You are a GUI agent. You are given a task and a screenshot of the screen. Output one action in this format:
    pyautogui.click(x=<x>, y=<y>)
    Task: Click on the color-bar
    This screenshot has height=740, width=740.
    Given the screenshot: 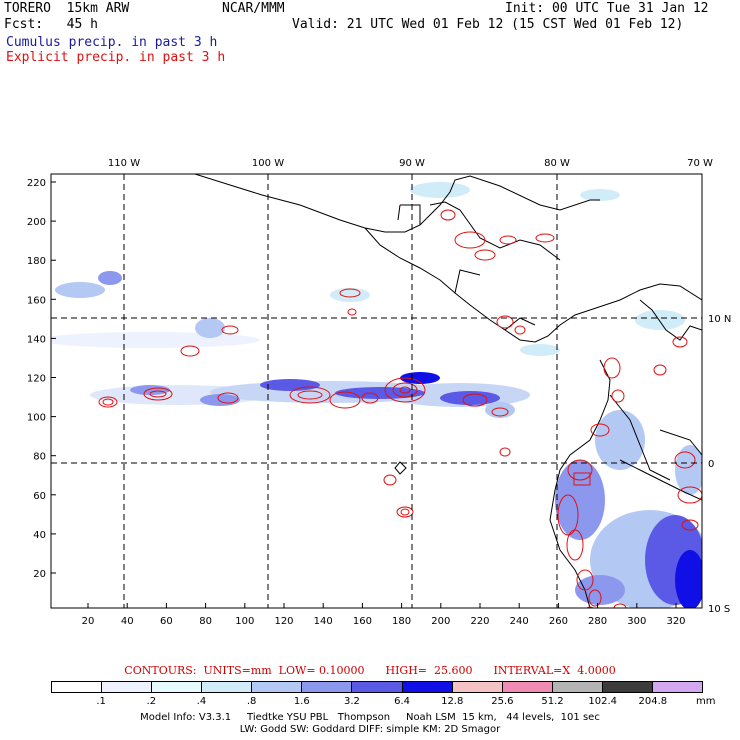 What is the action you would take?
    pyautogui.click(x=377, y=687)
    